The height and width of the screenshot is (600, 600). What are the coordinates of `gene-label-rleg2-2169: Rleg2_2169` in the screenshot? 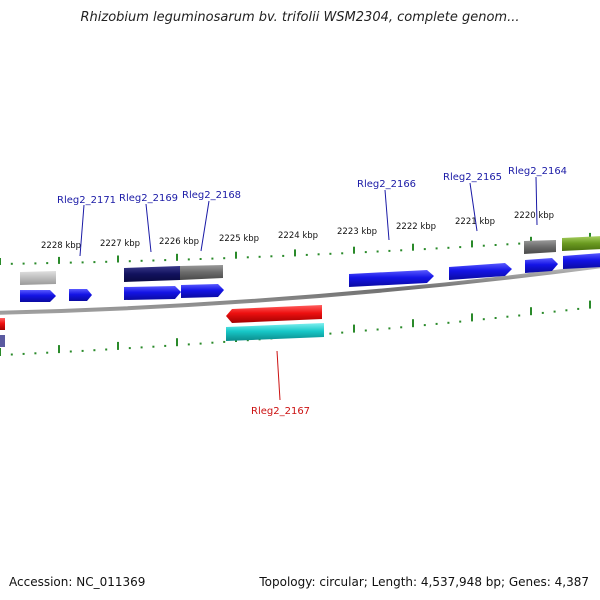 It's located at (148, 198).